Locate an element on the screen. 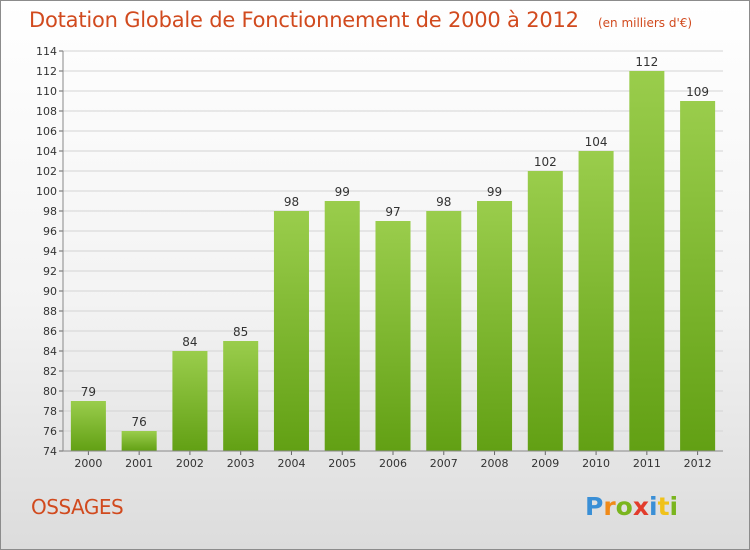 The image size is (750, 550). x-tick-label: 2012 is located at coordinates (698, 463).